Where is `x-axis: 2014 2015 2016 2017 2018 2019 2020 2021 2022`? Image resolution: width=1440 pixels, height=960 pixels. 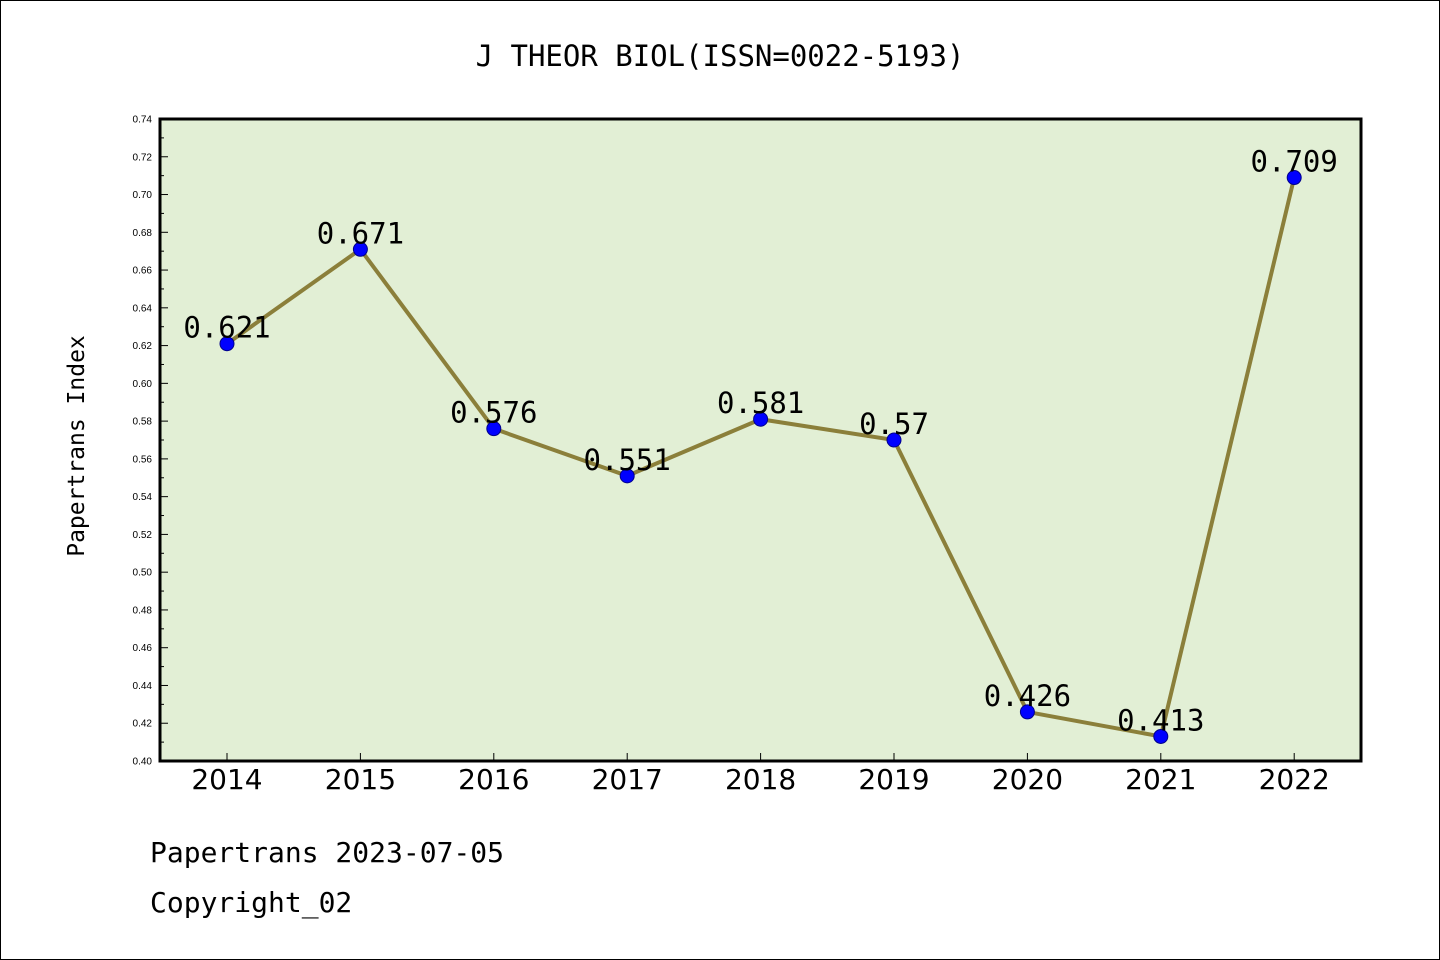 x-axis: 2014 2015 2016 2017 2018 2019 2020 2021 2022 is located at coordinates (760, 774).